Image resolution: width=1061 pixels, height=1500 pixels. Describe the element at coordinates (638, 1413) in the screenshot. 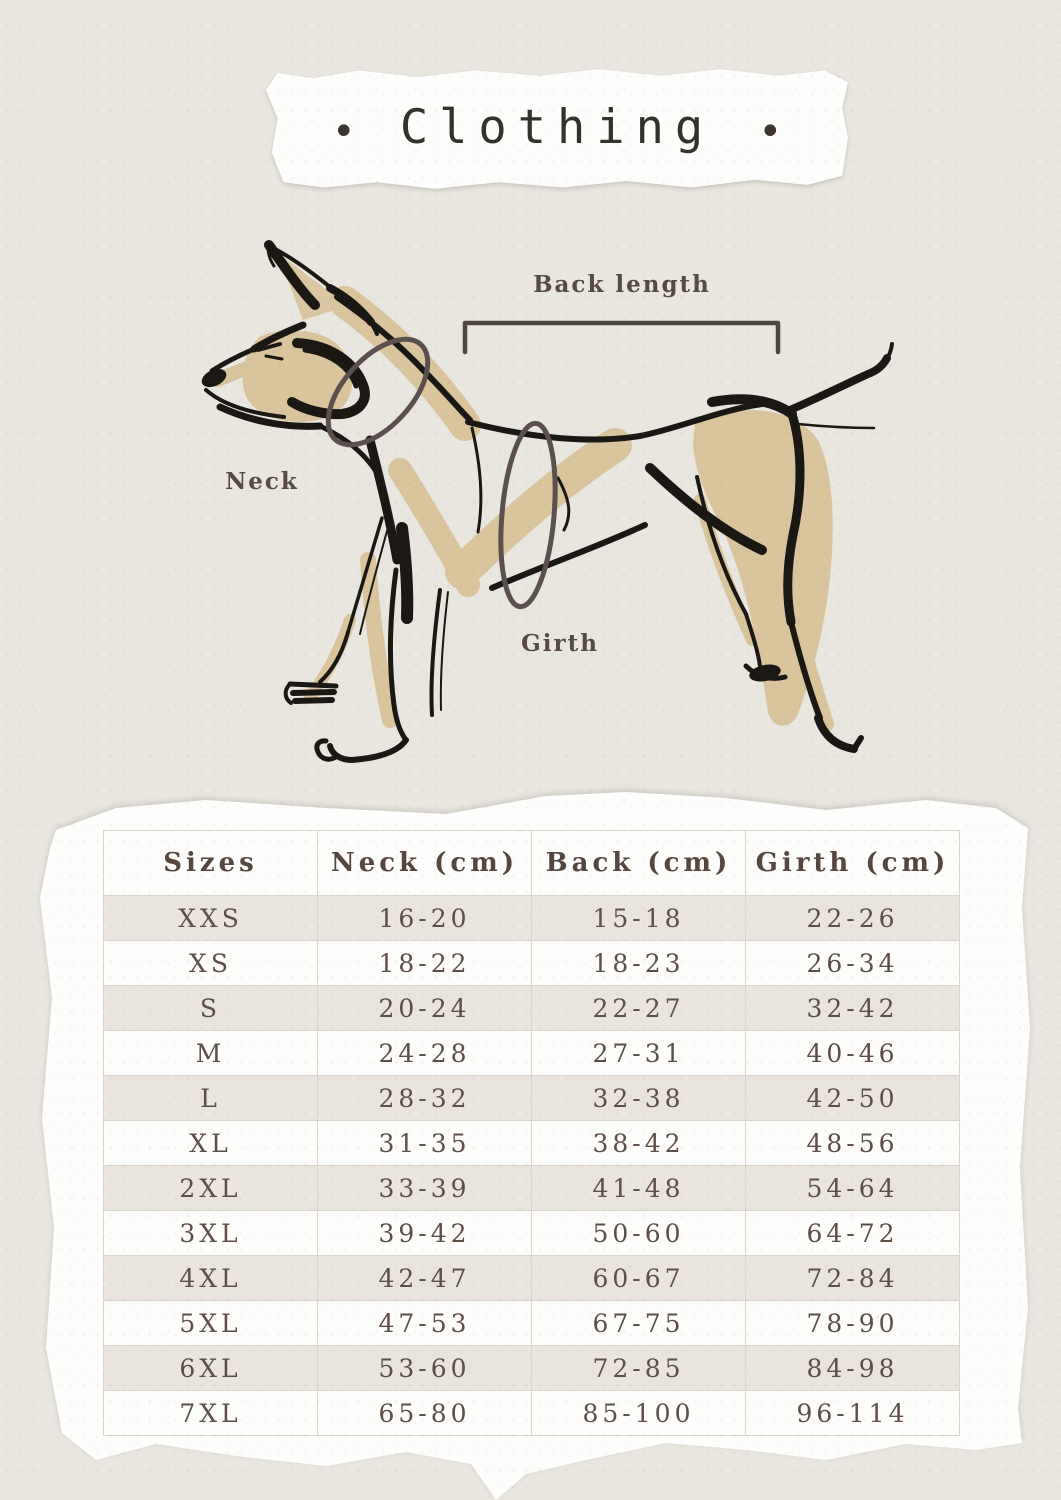

I see `table-cell: 85-100` at that location.